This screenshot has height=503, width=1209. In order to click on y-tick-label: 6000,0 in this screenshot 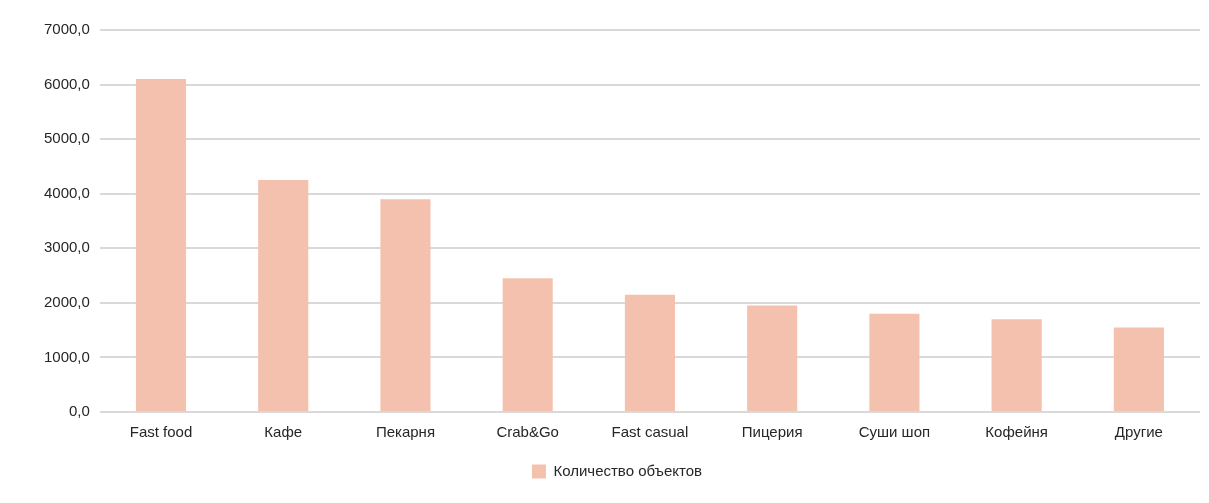, I will do `click(66, 83)`.